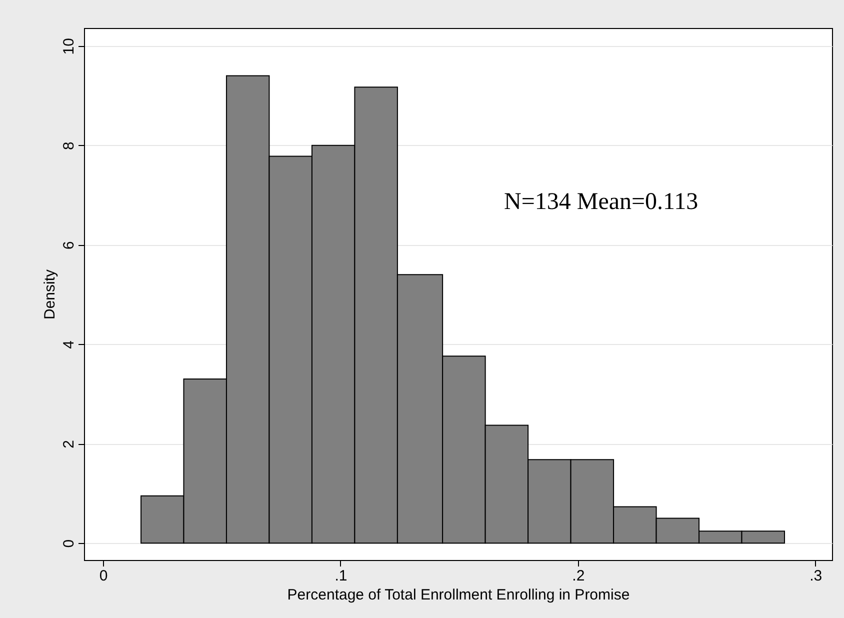 This screenshot has width=844, height=618. What do you see at coordinates (601, 202) in the screenshot?
I see `annotation: N=134 Mean=0.113` at bounding box center [601, 202].